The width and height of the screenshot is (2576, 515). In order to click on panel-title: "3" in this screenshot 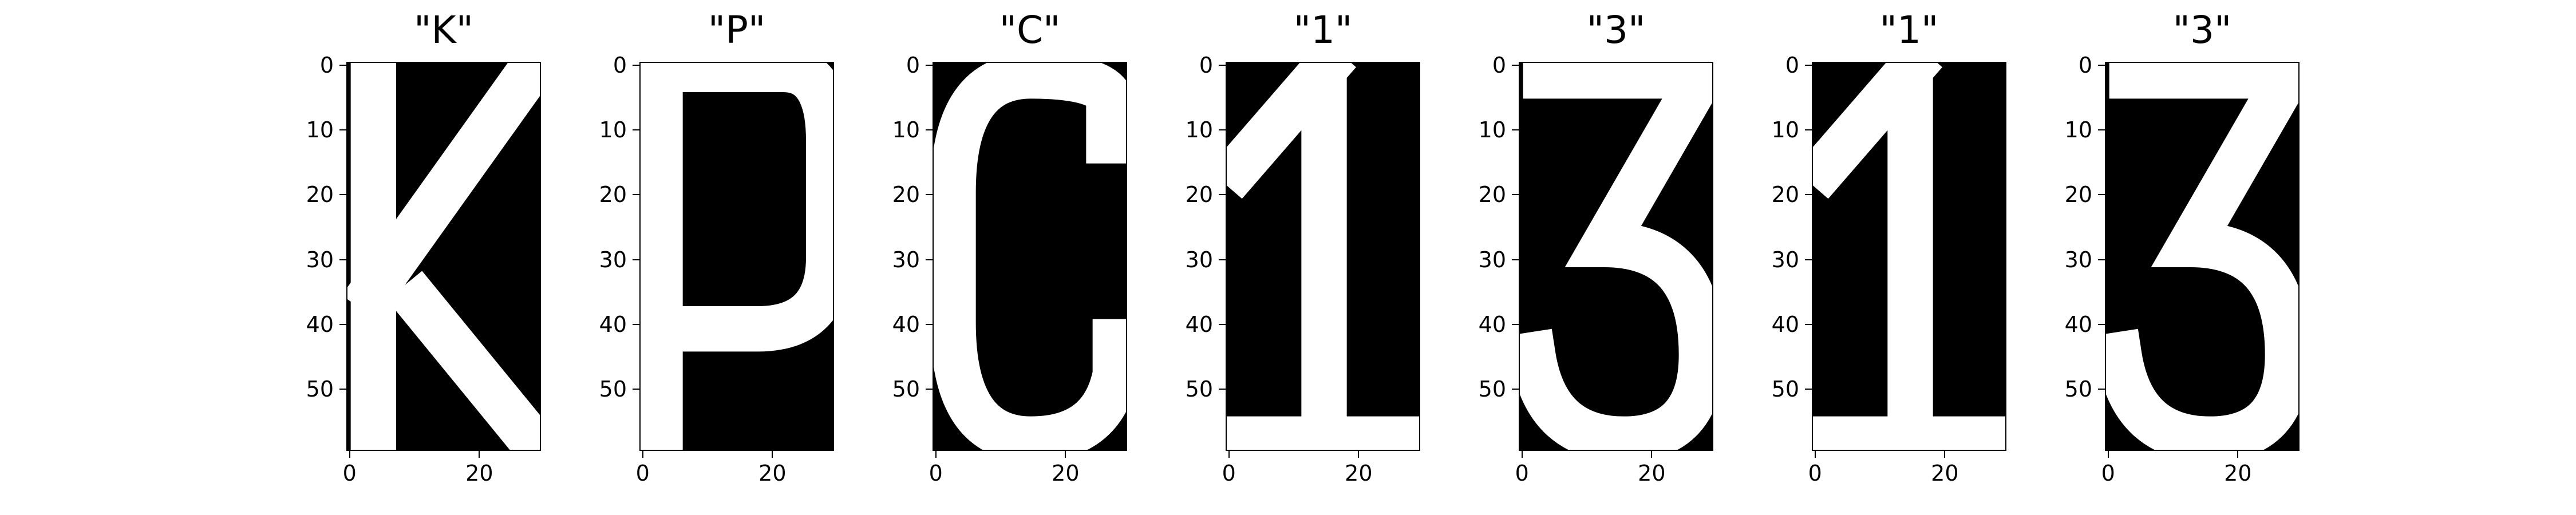, I will do `click(2202, 30)`.